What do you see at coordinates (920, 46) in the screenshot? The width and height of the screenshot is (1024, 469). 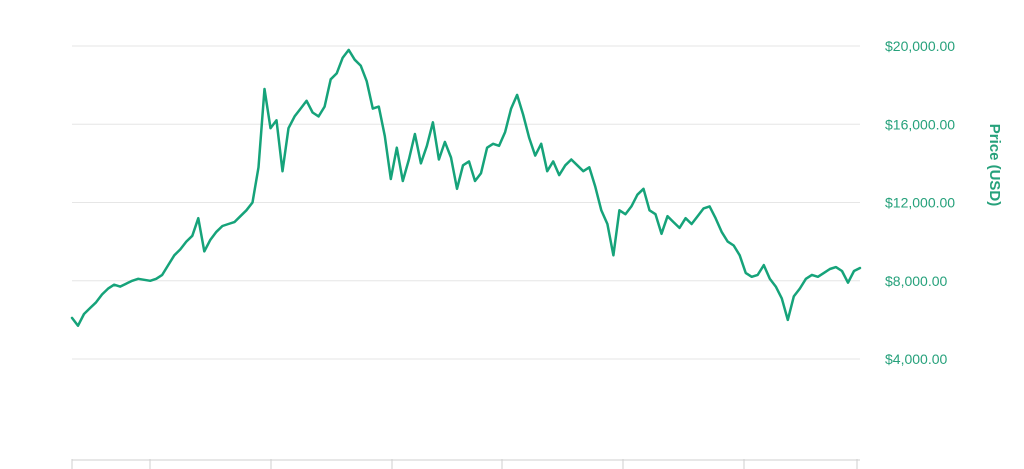 I see `y-tick-label-20000: $20,000.00` at bounding box center [920, 46].